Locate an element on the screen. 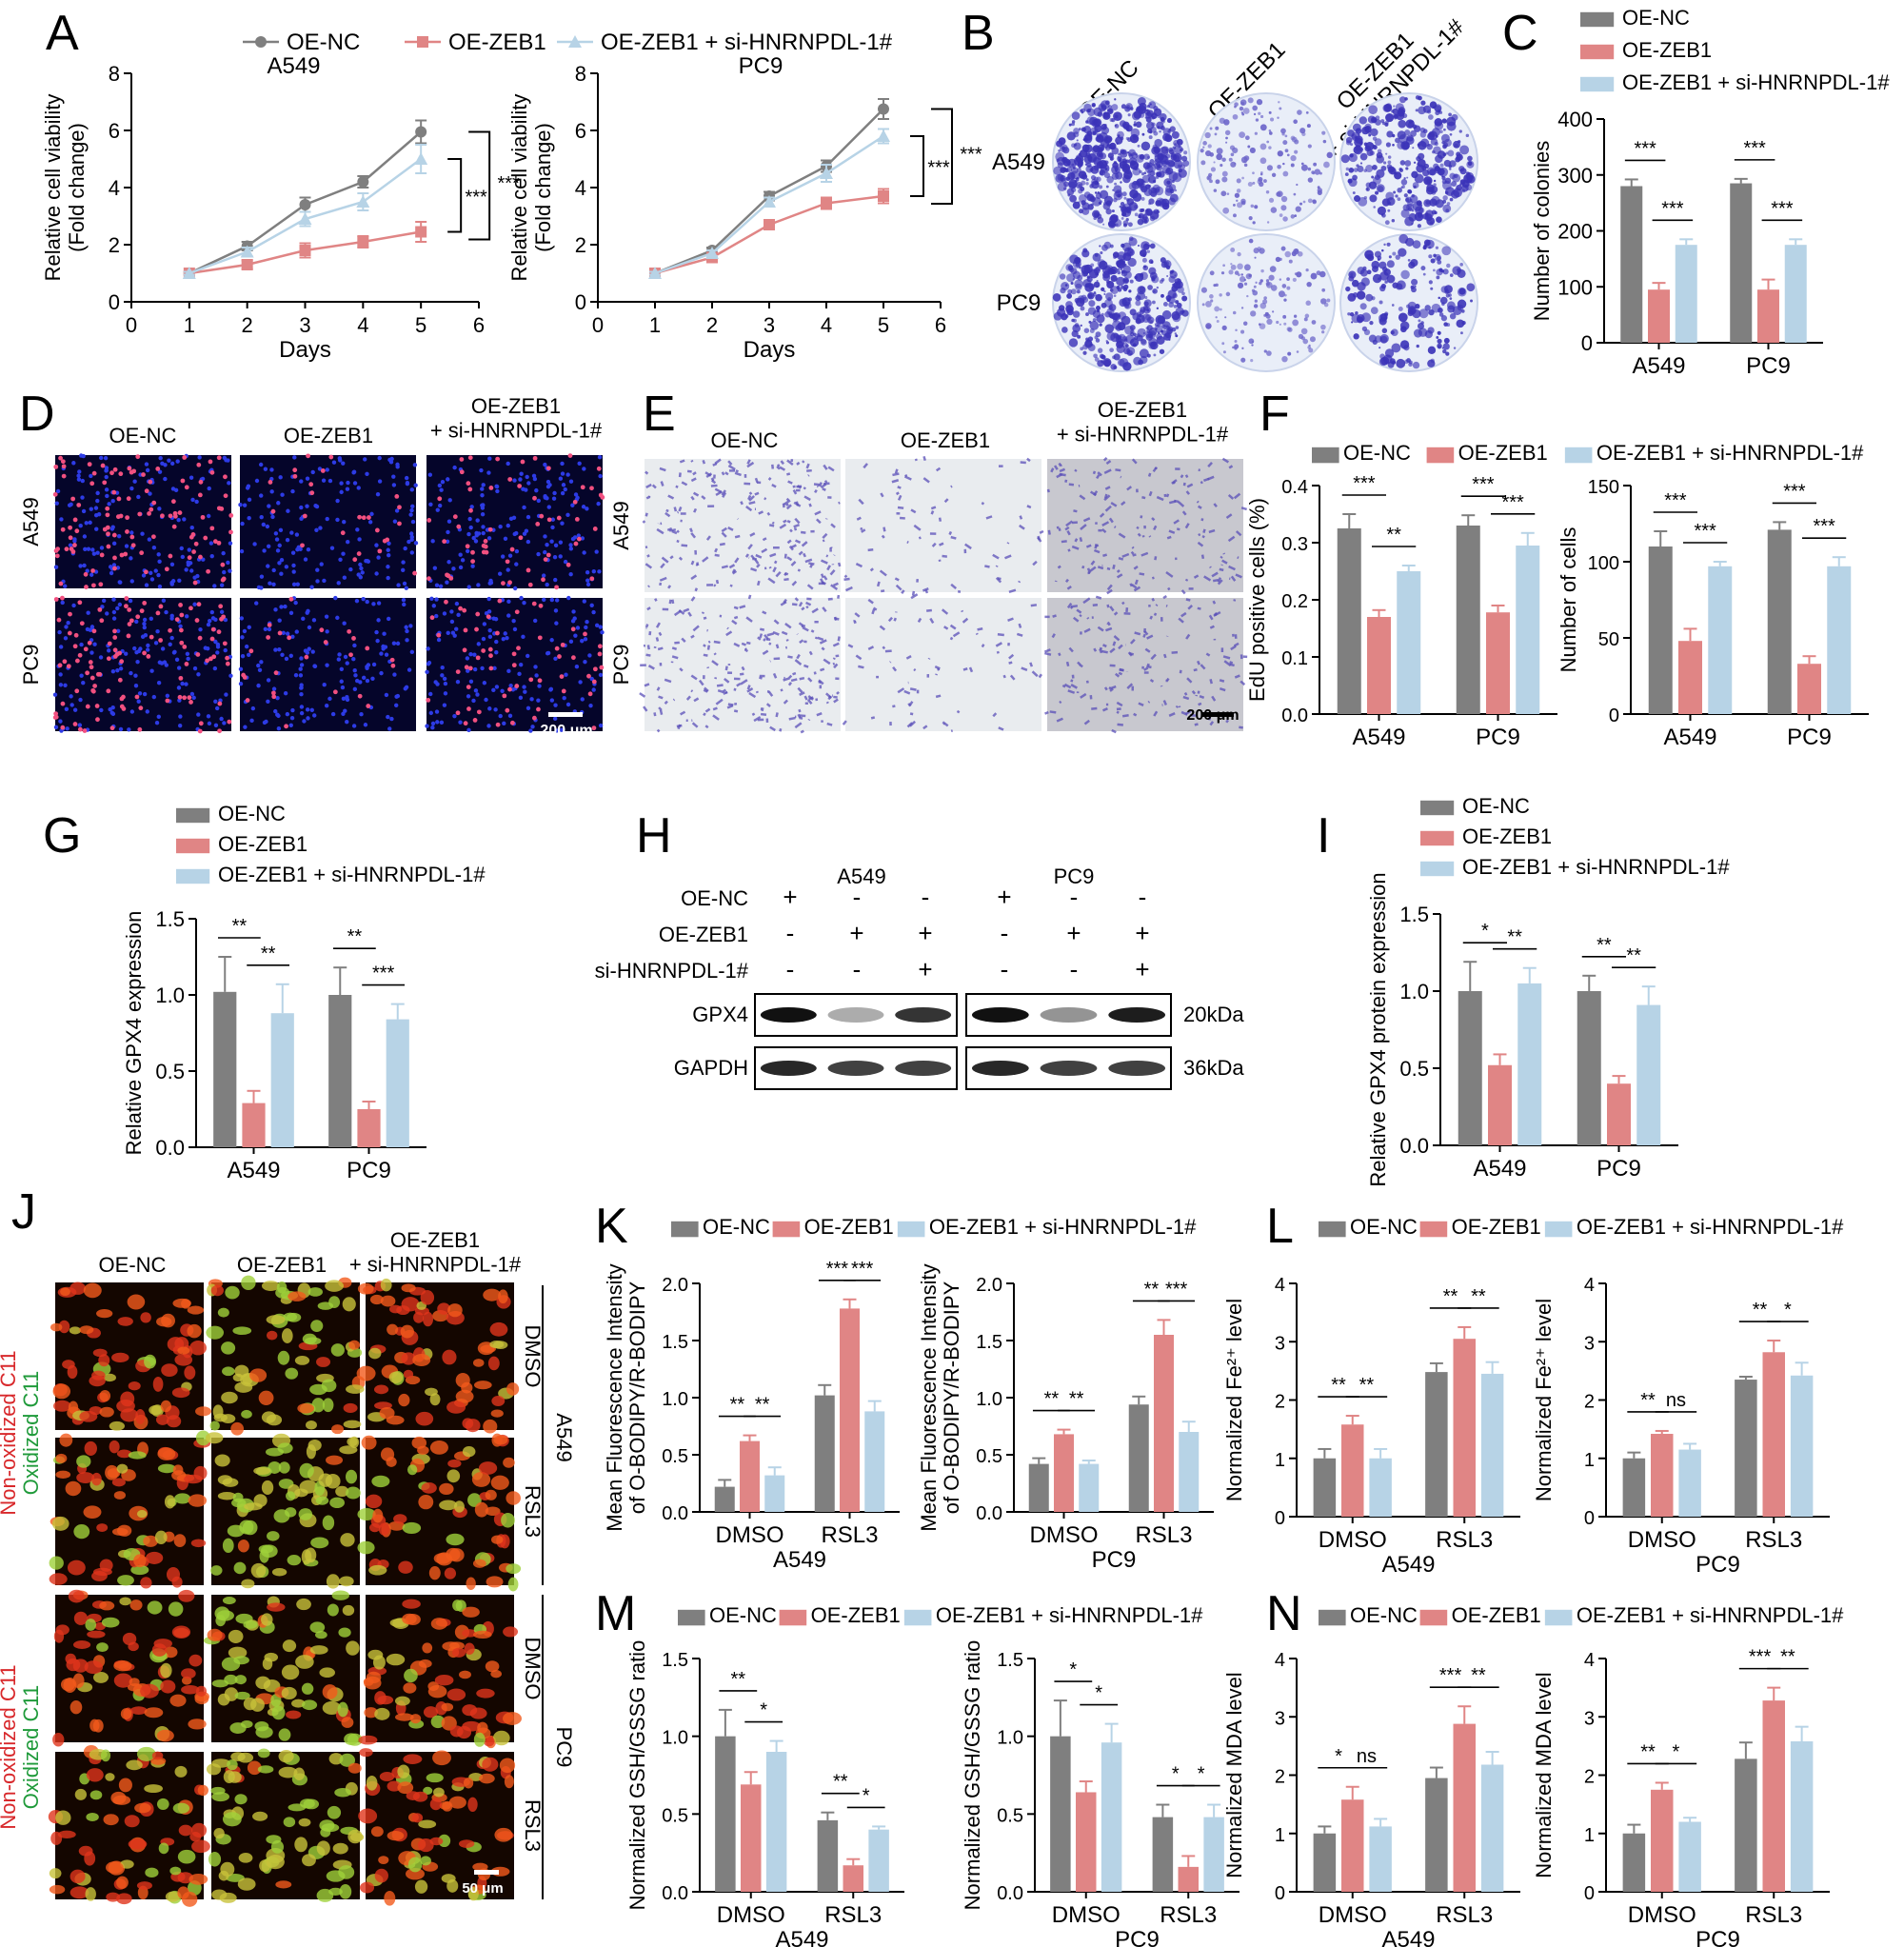 The image size is (1904, 1947). bar-oe-nc is located at coordinates (1470, 1068).